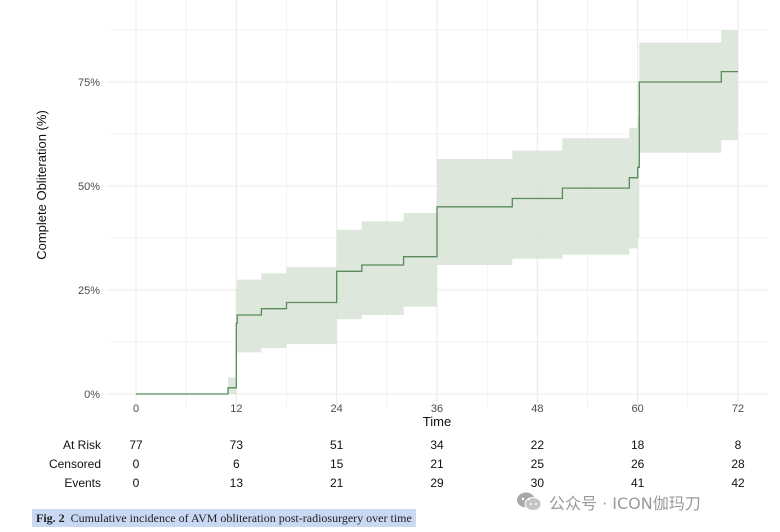 The height and width of the screenshot is (532, 780). What do you see at coordinates (89, 291) in the screenshot?
I see `y-tick-label: 25%` at bounding box center [89, 291].